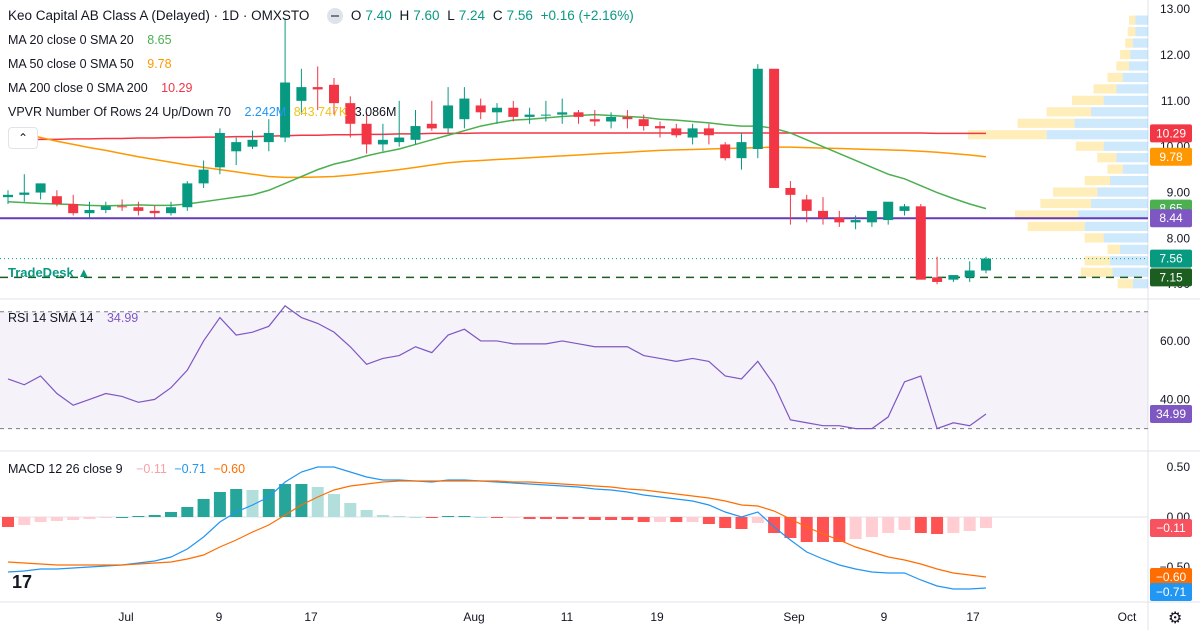 The width and height of the screenshot is (1200, 630). I want to click on tradedesk-label: TradeDesk ▲, so click(49, 272).